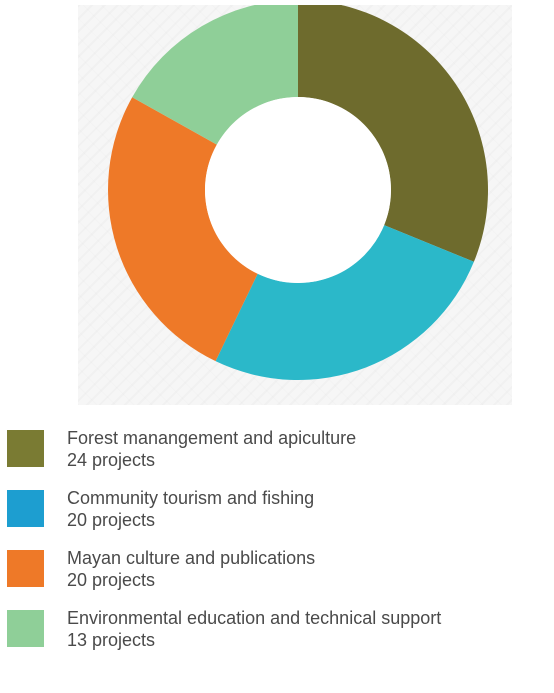 This screenshot has width=554, height=693. What do you see at coordinates (344, 302) in the screenshot?
I see `donut-slice-tourism` at bounding box center [344, 302].